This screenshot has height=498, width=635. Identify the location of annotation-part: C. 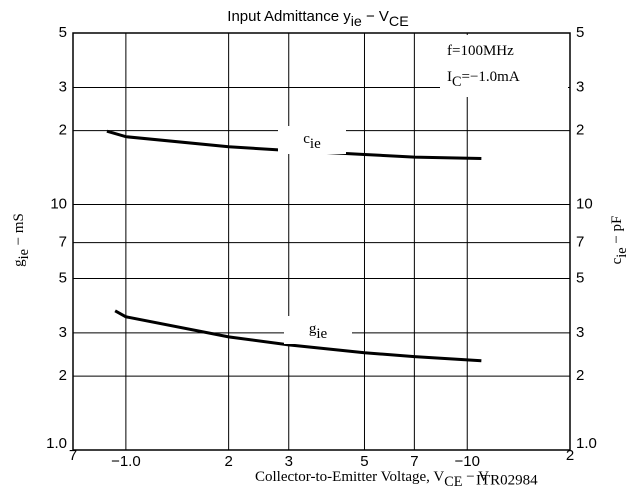
(457, 82).